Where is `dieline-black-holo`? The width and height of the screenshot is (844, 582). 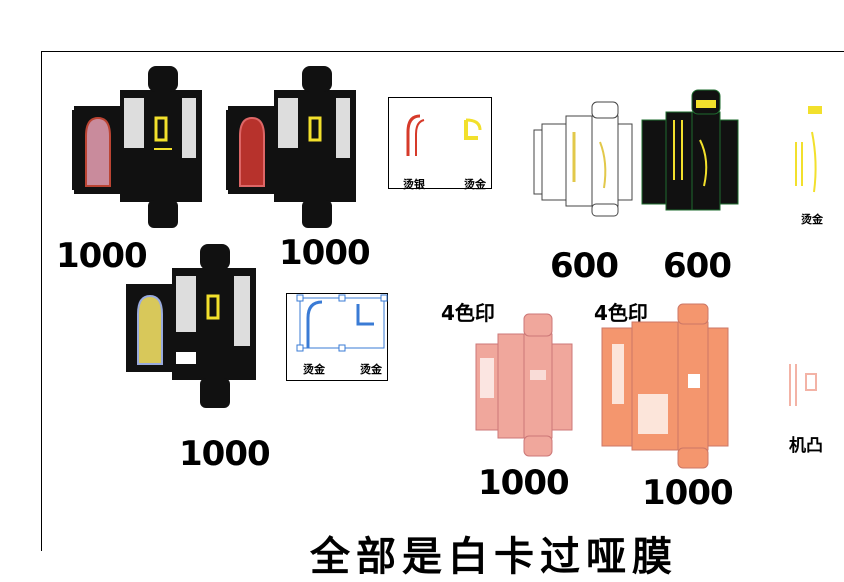 dieline-black-holo is located at coordinates (191, 326).